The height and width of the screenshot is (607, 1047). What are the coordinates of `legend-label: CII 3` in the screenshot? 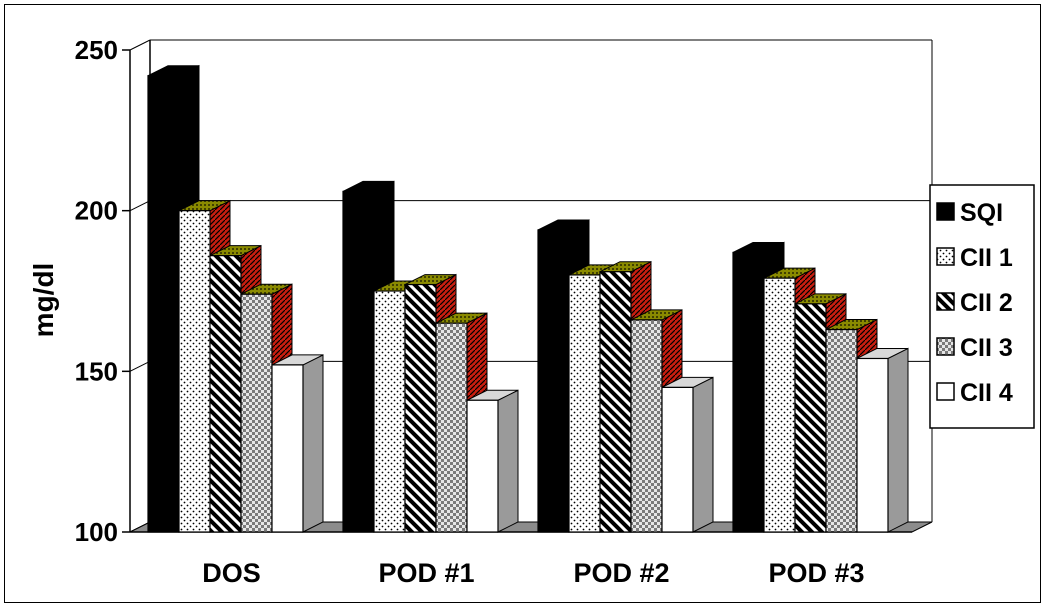 It's located at (986, 348).